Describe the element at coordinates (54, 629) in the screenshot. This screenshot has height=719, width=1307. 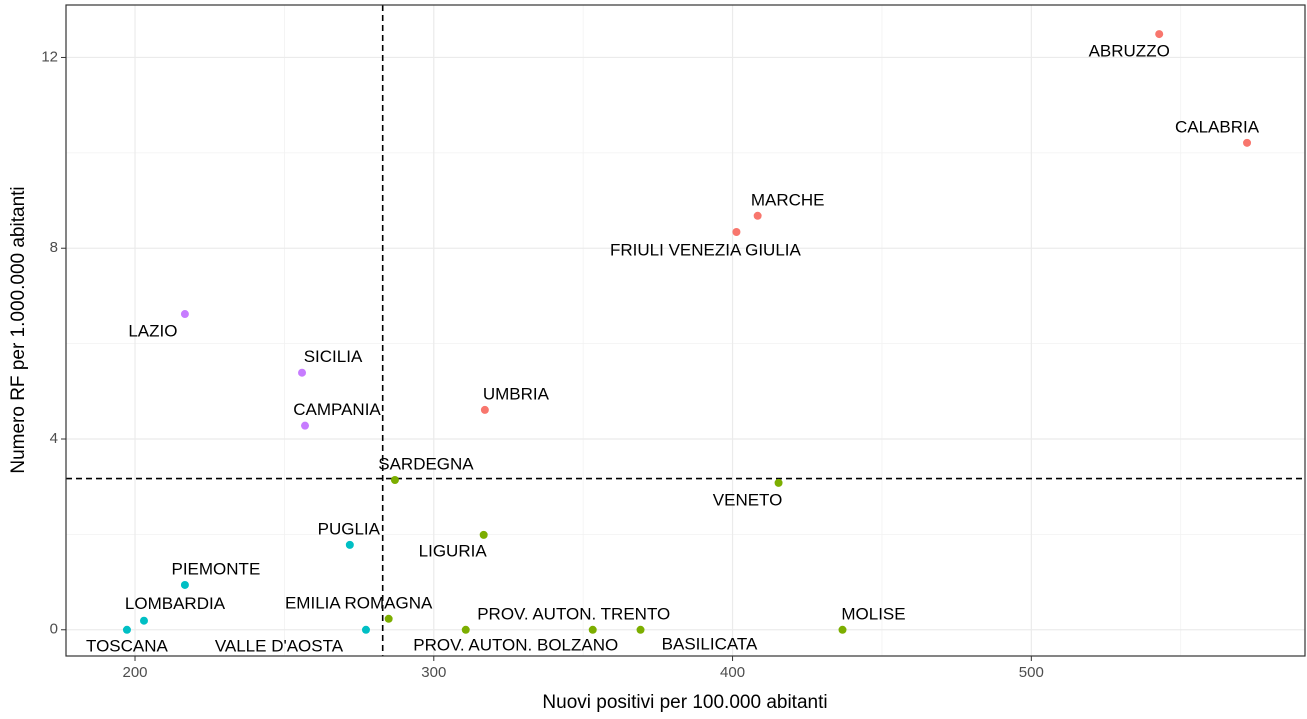
I see `y-tick-label: 0` at that location.